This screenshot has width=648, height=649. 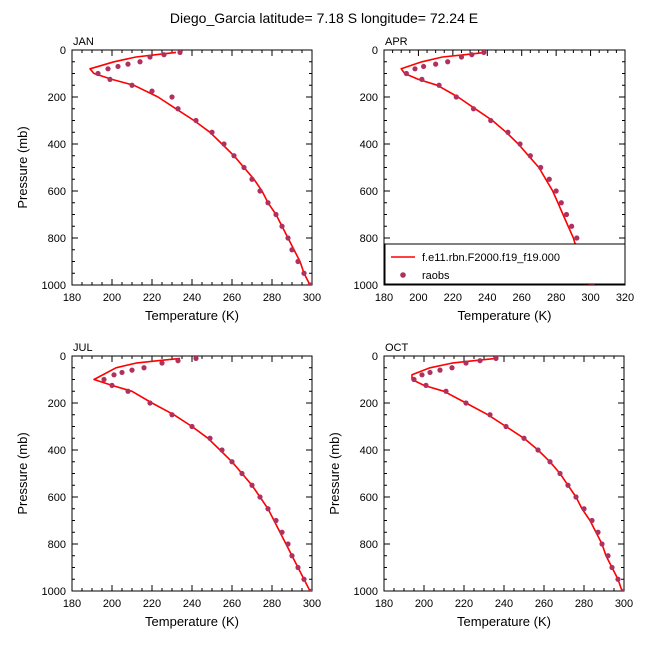 What do you see at coordinates (272, 298) in the screenshot?
I see `x-tick-label: 280` at bounding box center [272, 298].